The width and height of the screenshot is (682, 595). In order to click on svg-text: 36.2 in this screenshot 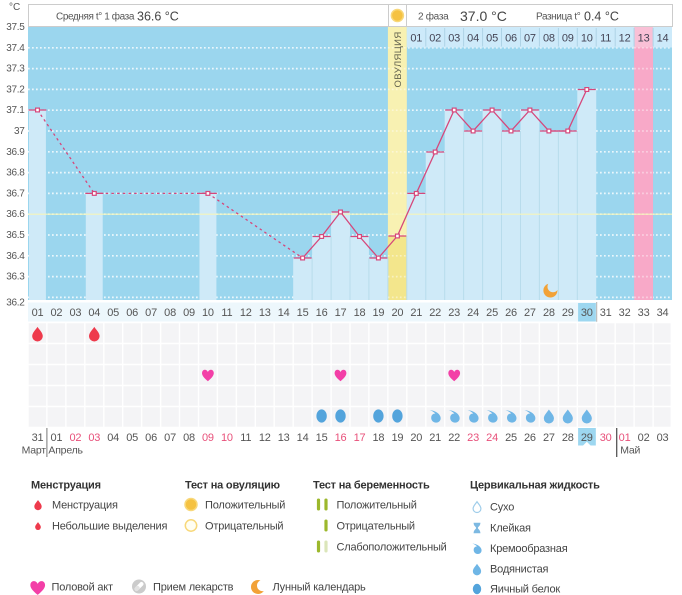, I will do `click(15, 303)`.